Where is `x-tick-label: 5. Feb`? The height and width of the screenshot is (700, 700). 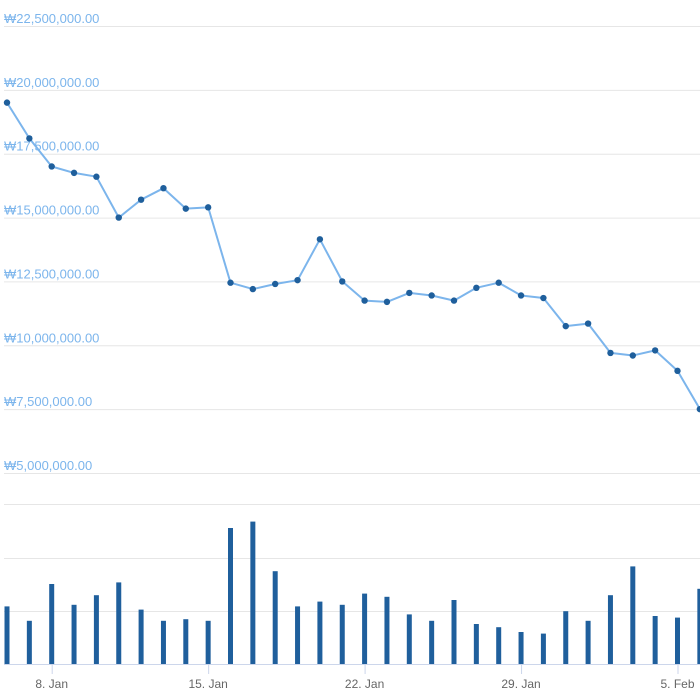 x-tick-label: 5. Feb is located at coordinates (677, 684).